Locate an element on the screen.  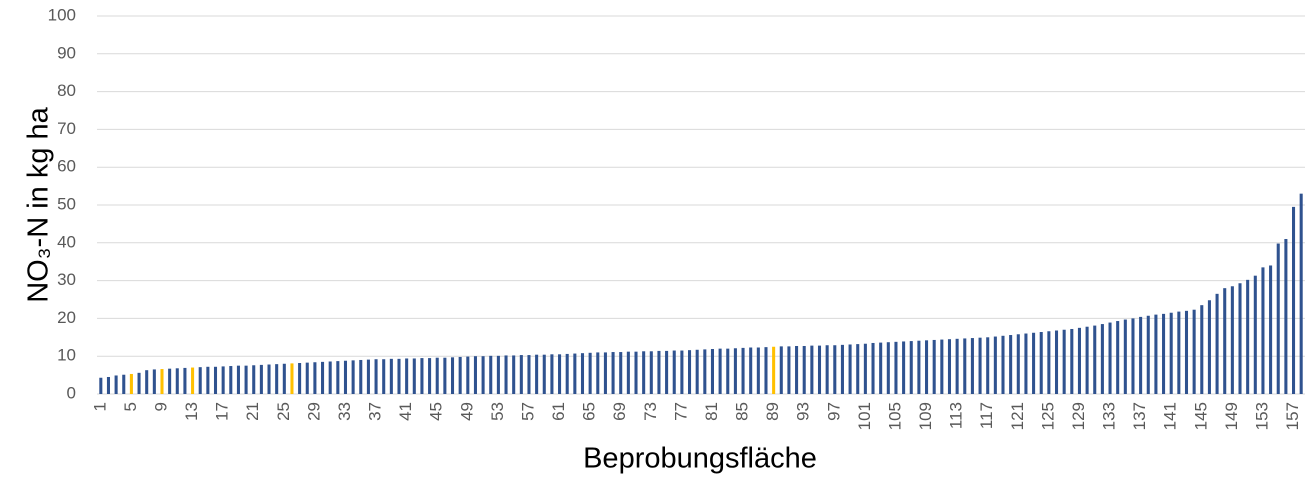
x-tick-label: 5 is located at coordinates (130, 406).